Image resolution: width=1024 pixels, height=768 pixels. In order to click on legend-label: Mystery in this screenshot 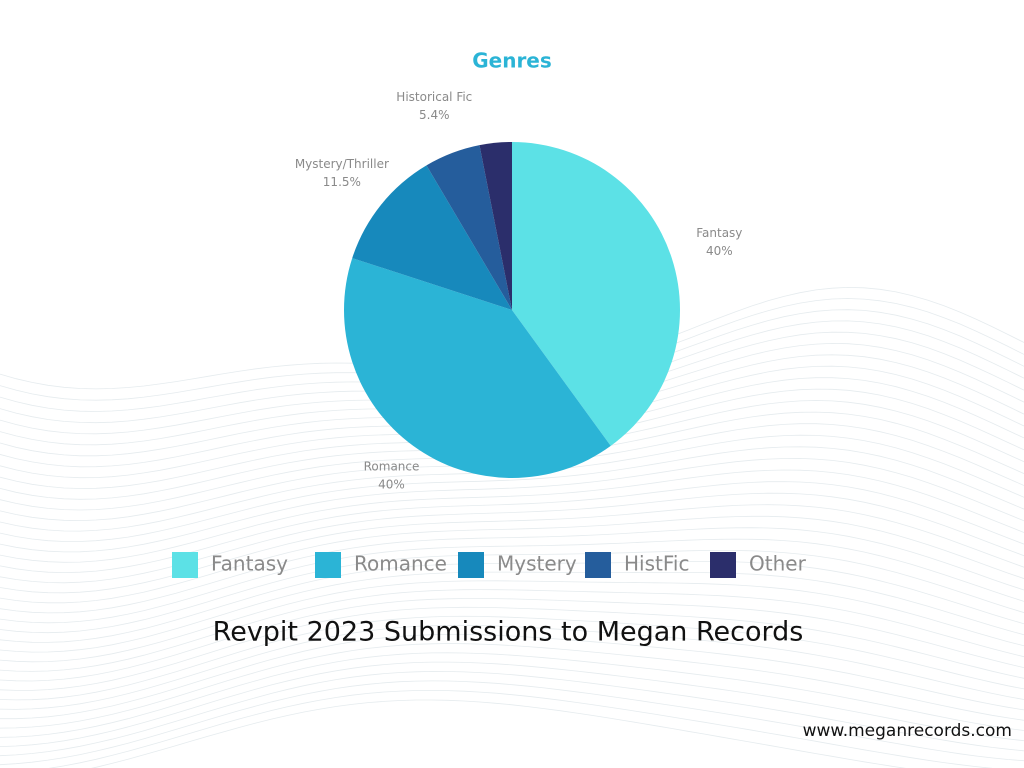, I will do `click(537, 564)`.